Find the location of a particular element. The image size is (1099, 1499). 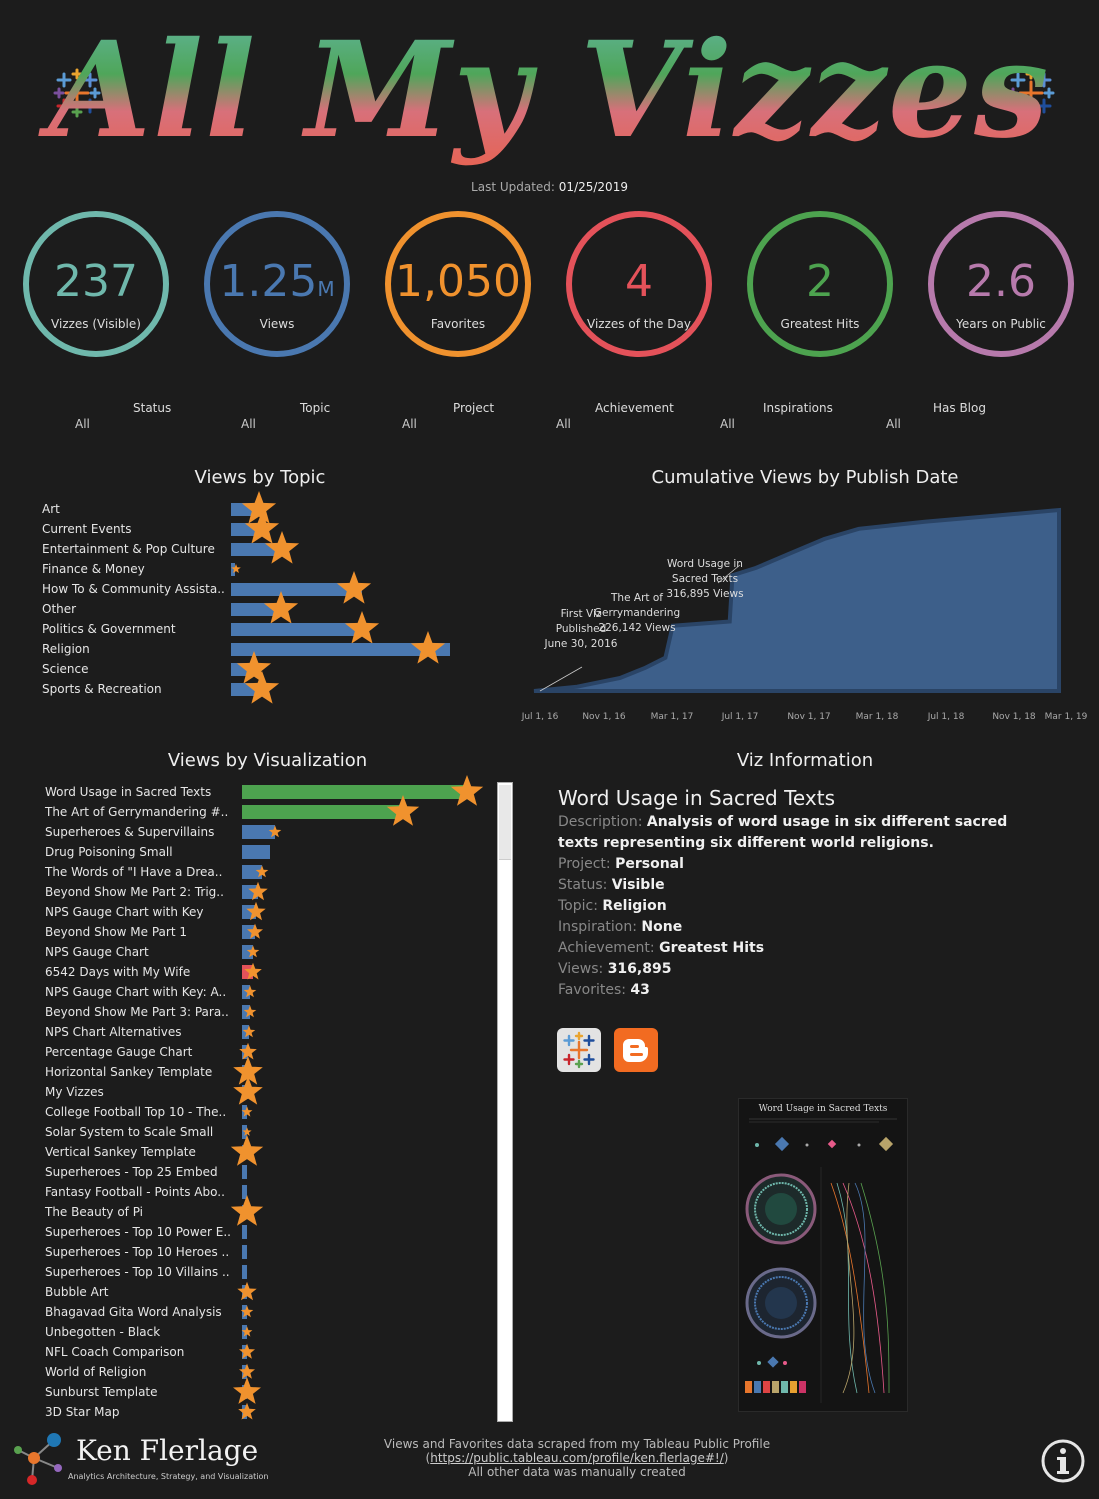

filter-dropdown-4: All is located at coordinates (727, 424).